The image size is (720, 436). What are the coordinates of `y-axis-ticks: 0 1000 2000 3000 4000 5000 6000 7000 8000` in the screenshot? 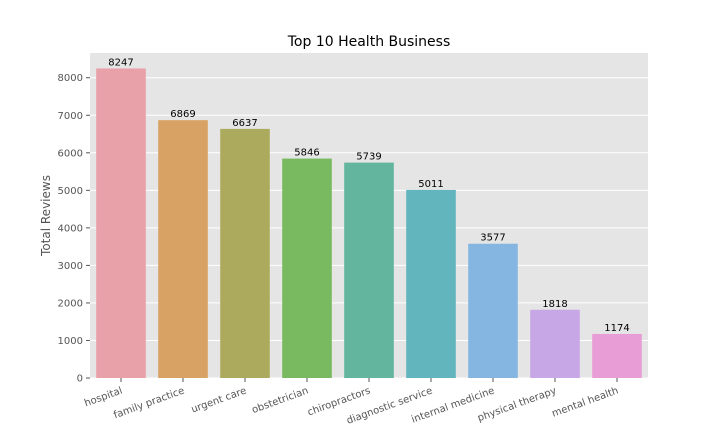 It's located at (74, 229).